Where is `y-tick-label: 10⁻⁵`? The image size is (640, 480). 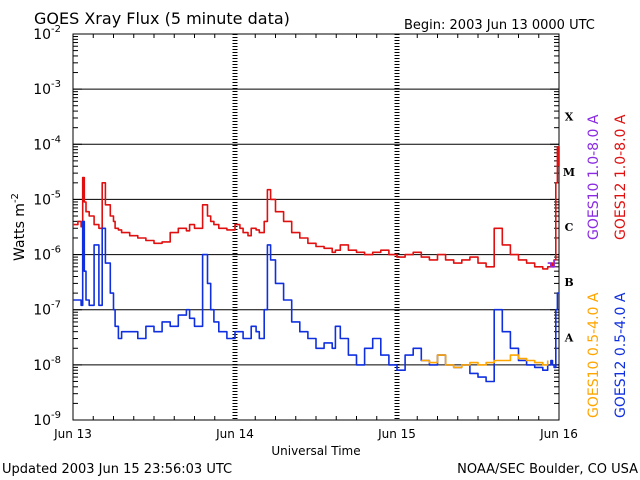
y-tick-label: 10⁻⁵ is located at coordinates (47, 198).